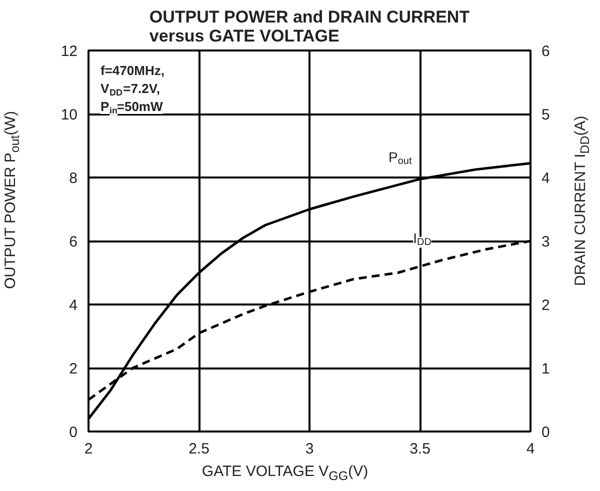 This screenshot has height=491, width=600. Describe the element at coordinates (546, 432) in the screenshot. I see `y2-tick-label: 0` at that location.